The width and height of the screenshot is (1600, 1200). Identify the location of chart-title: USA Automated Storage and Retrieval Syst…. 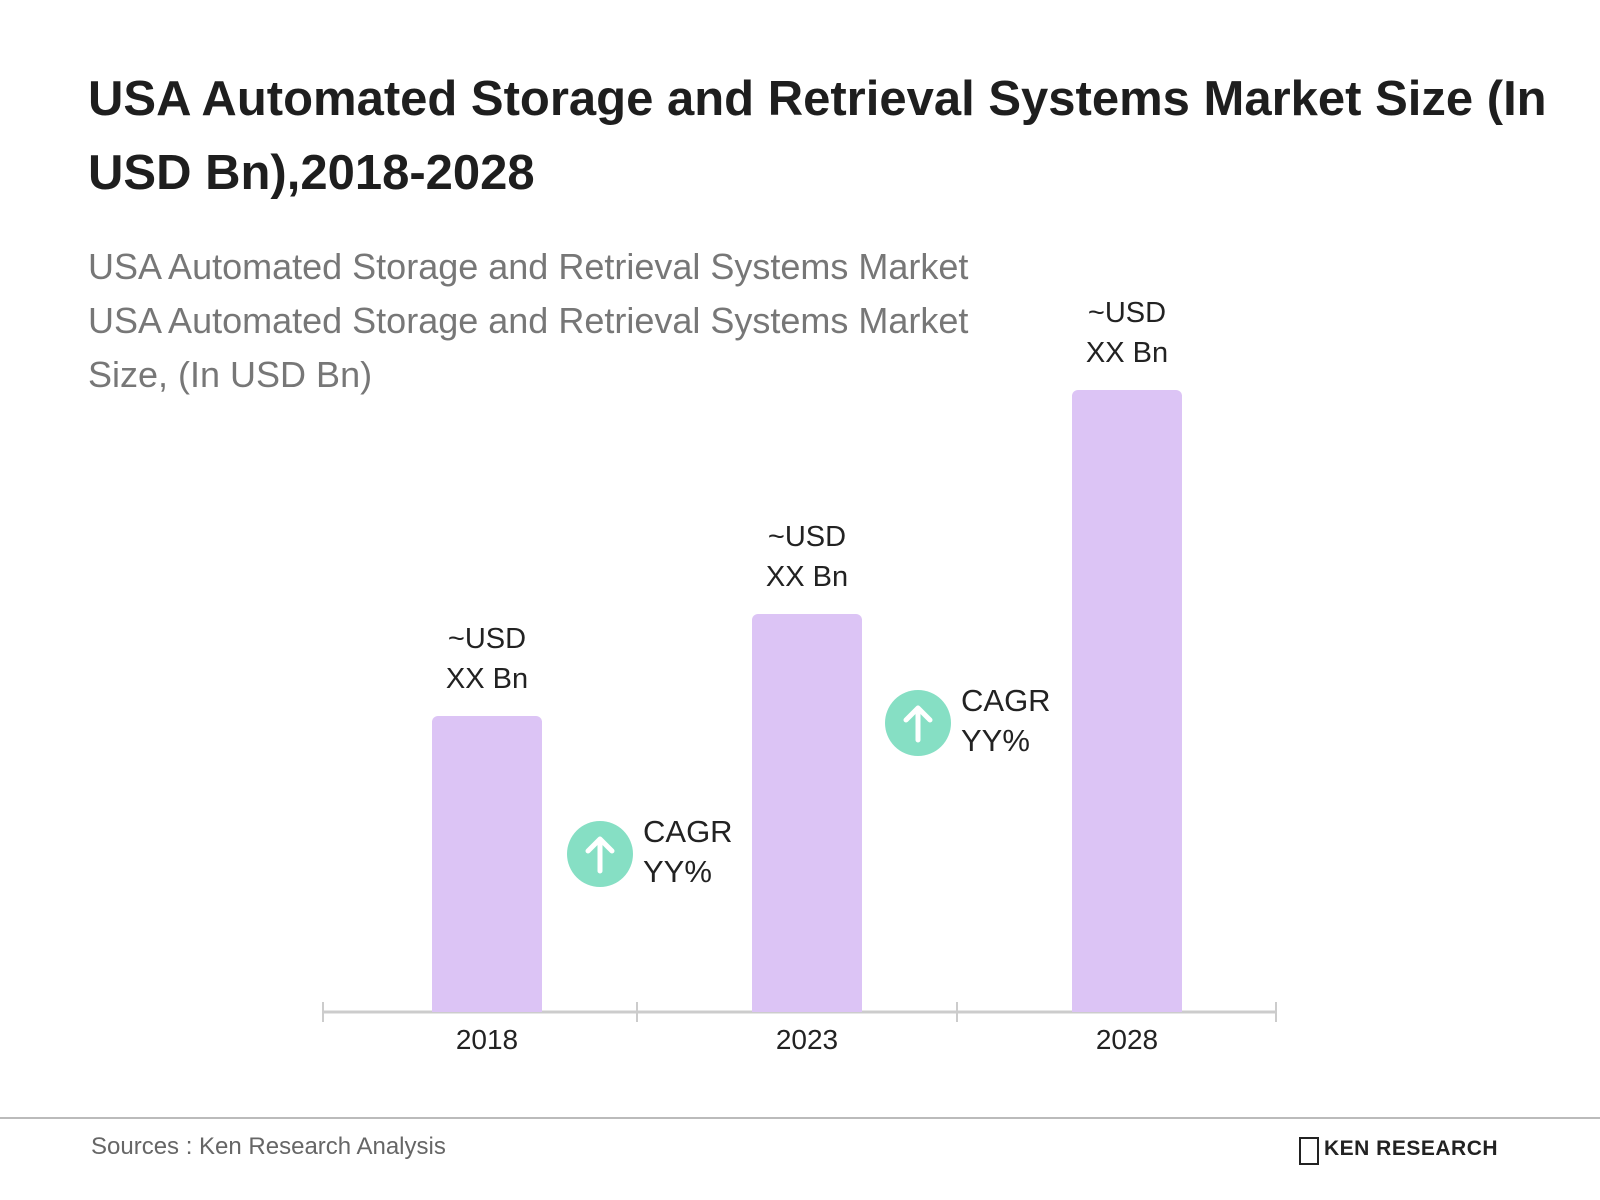
(817, 136).